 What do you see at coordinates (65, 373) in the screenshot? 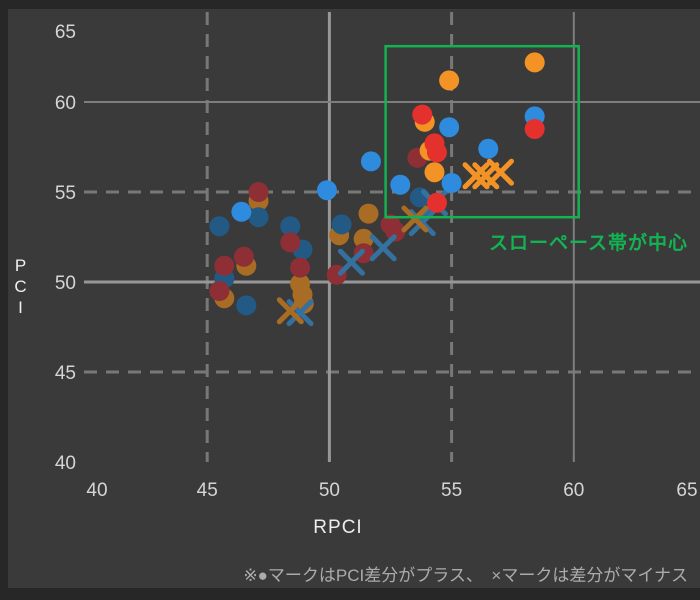
I see `y-tick-label: 45` at bounding box center [65, 373].